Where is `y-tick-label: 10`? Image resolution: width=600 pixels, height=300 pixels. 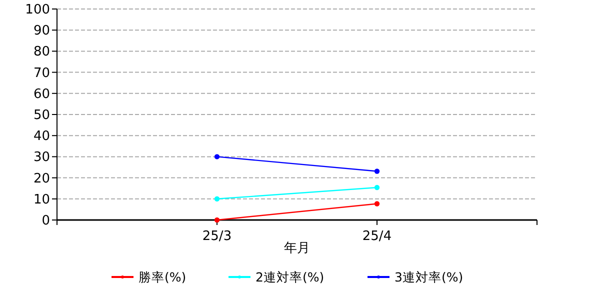
y-tick-label: 10 is located at coordinates (41, 200).